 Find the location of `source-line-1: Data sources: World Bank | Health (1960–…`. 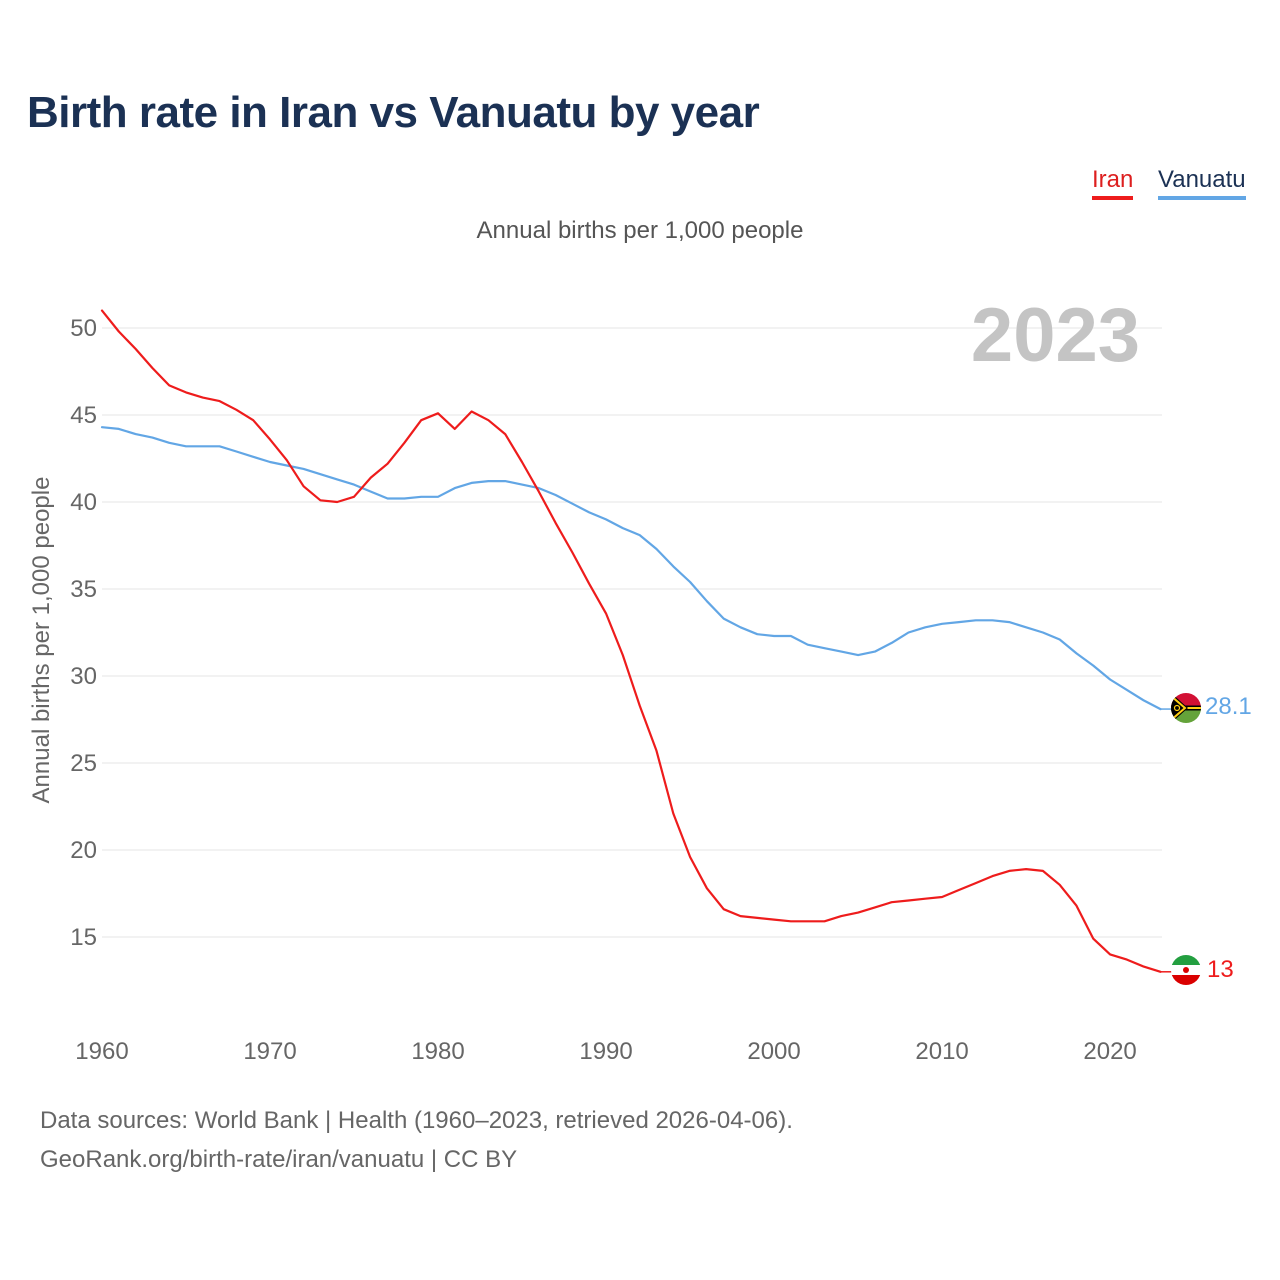

source-line-1: Data sources: World Bank | Health (1960–… is located at coordinates (416, 1120).